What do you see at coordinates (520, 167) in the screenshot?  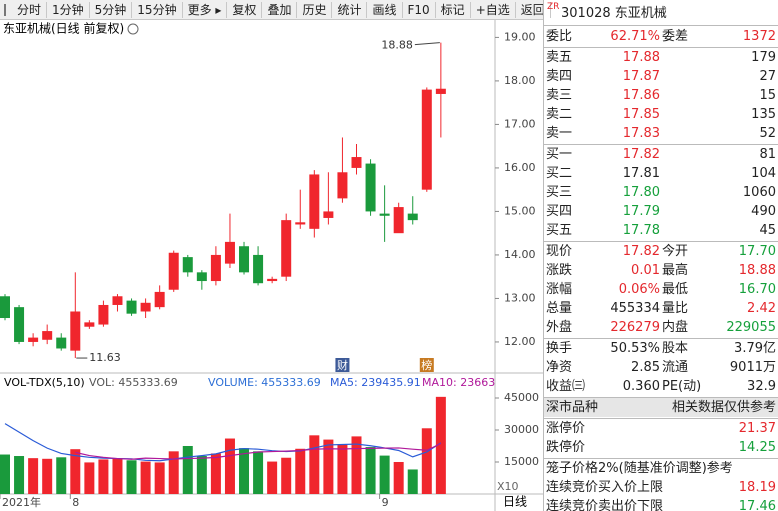 I see `y-tick-label: 16.00` at bounding box center [520, 167].